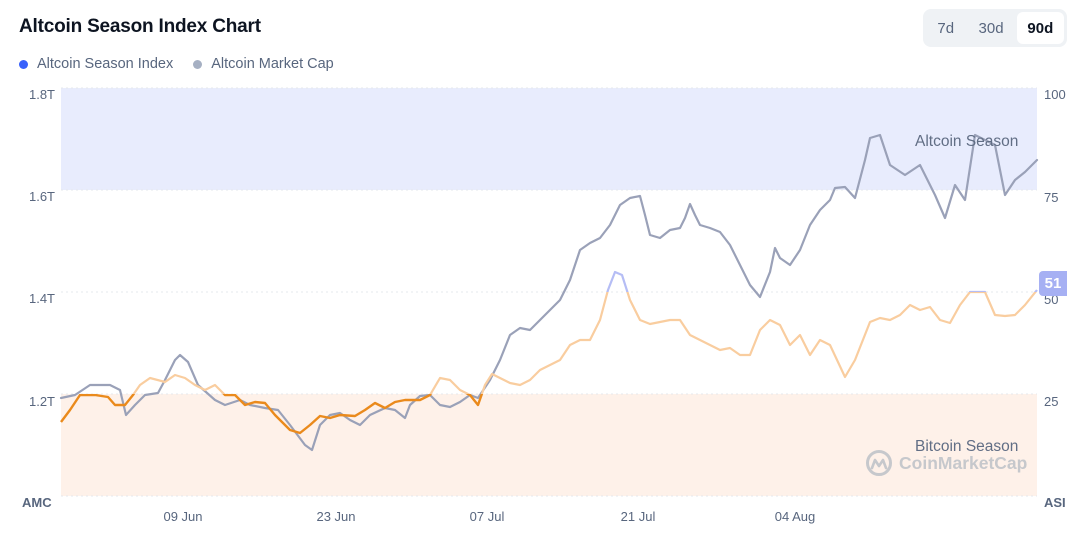  What do you see at coordinates (487, 516) in the screenshot?
I see `x-tick: 07 Jul` at bounding box center [487, 516].